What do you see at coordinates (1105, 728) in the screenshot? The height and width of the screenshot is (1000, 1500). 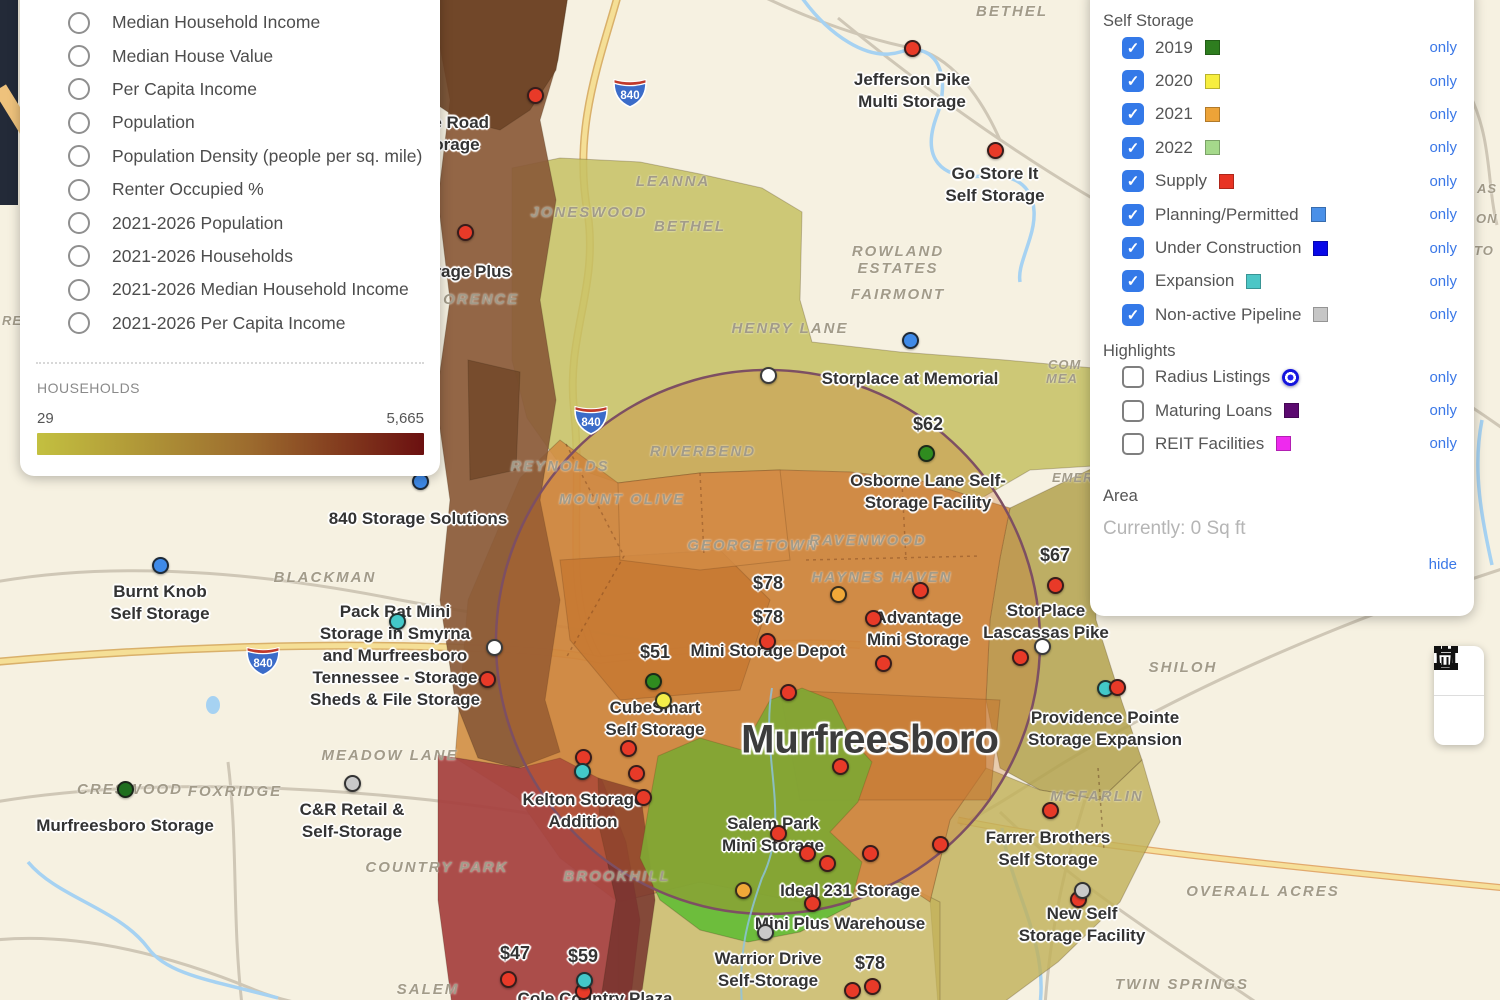 I see `facility-label: Providence Pointe Storage Expansion` at bounding box center [1105, 728].